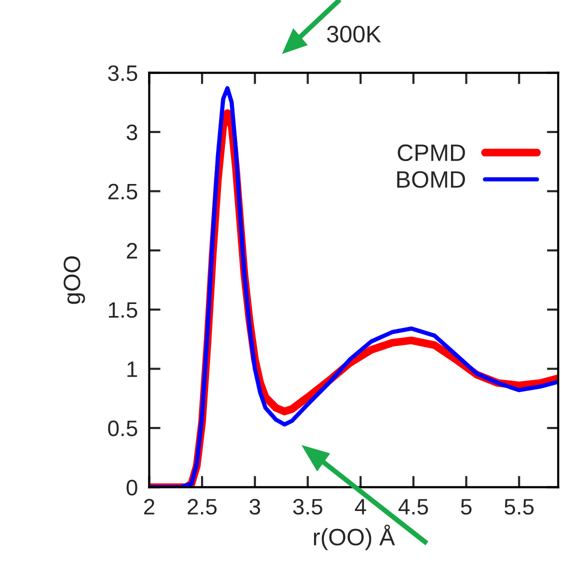  I want to click on x-tick-label: 2, so click(149, 506).